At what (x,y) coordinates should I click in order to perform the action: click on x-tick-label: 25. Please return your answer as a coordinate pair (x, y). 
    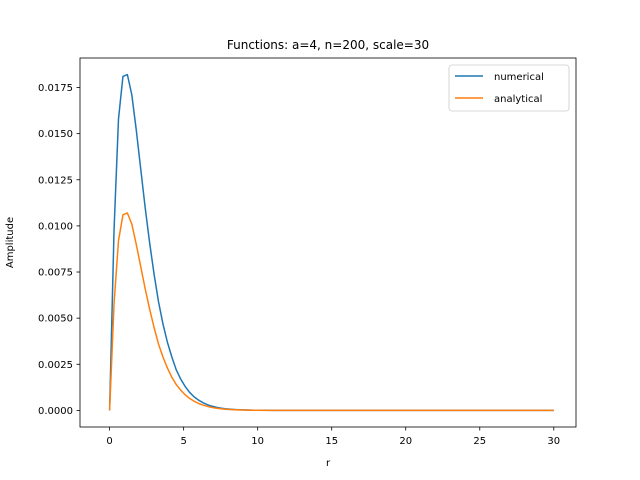
    Looking at the image, I should click on (479, 441).